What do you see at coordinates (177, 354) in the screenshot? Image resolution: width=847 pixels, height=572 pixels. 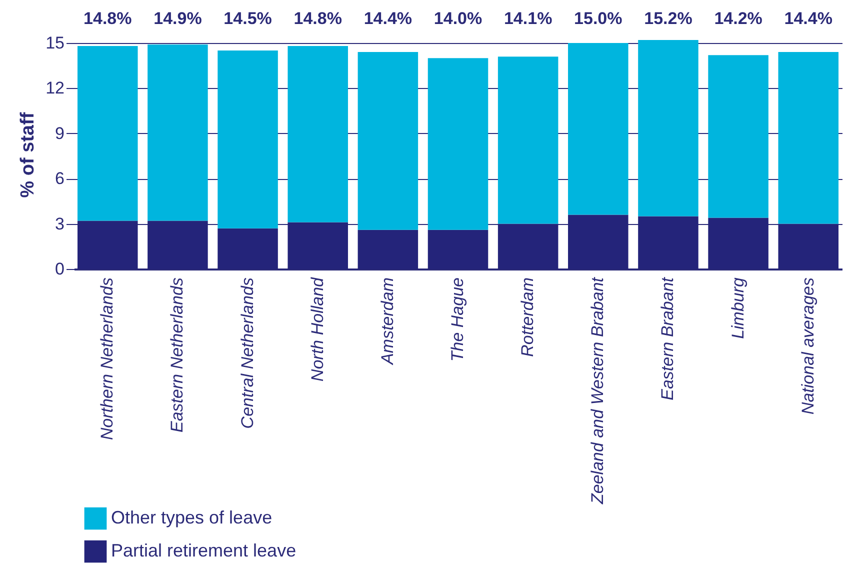 I see `x-tick-label: Eastern Netherlands` at bounding box center [177, 354].